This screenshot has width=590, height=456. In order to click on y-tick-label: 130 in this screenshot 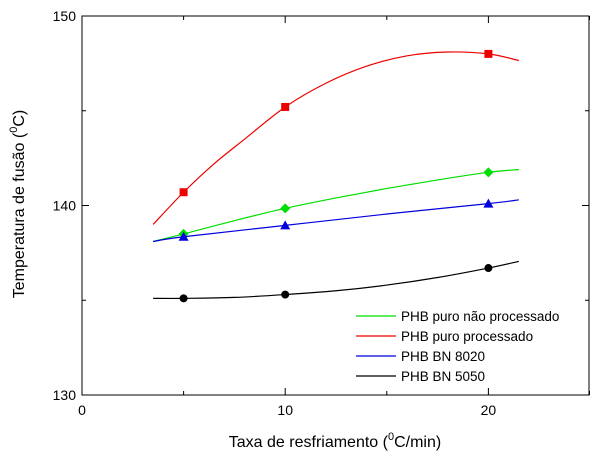, I will do `click(65, 395)`.